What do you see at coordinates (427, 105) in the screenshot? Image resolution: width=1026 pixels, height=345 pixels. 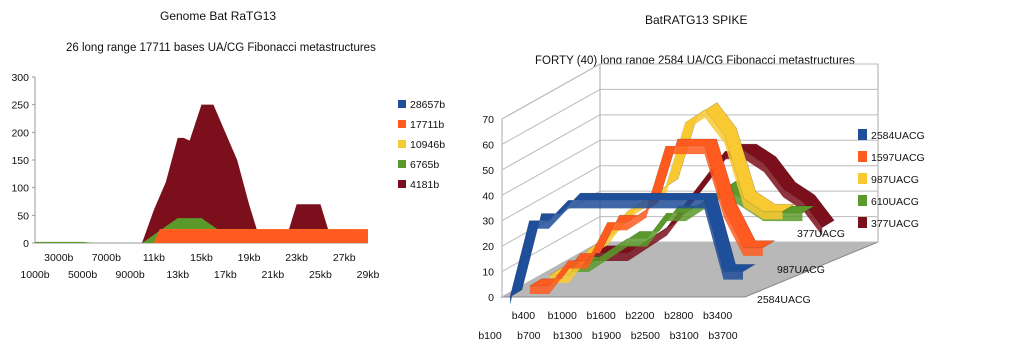 I see `legend-label-28657b: 28657b` at bounding box center [427, 105].